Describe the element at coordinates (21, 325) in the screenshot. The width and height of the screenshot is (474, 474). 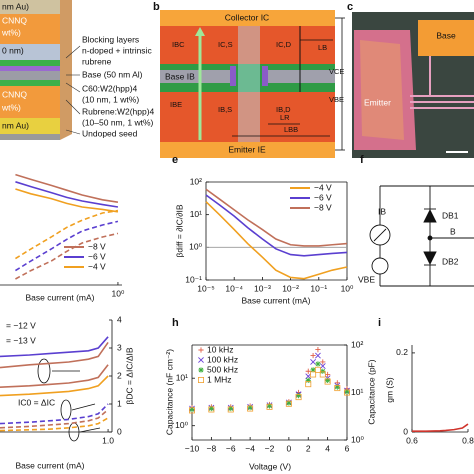
I see `annotation: = −12 V` at that location.